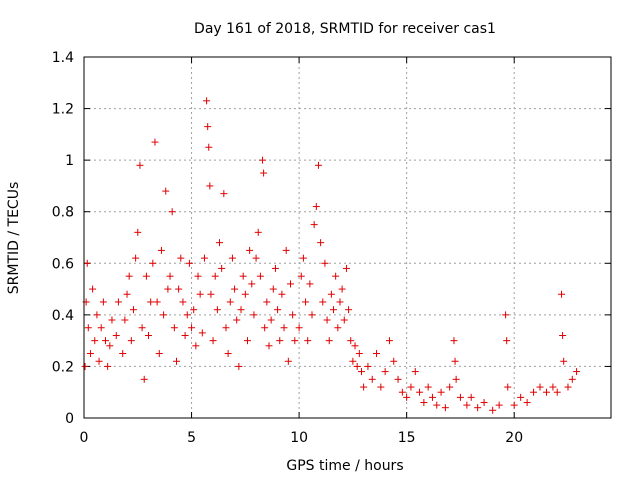 The image size is (640, 480). Describe the element at coordinates (63, 264) in the screenshot. I see `y-tick-label: 0.6` at that location.